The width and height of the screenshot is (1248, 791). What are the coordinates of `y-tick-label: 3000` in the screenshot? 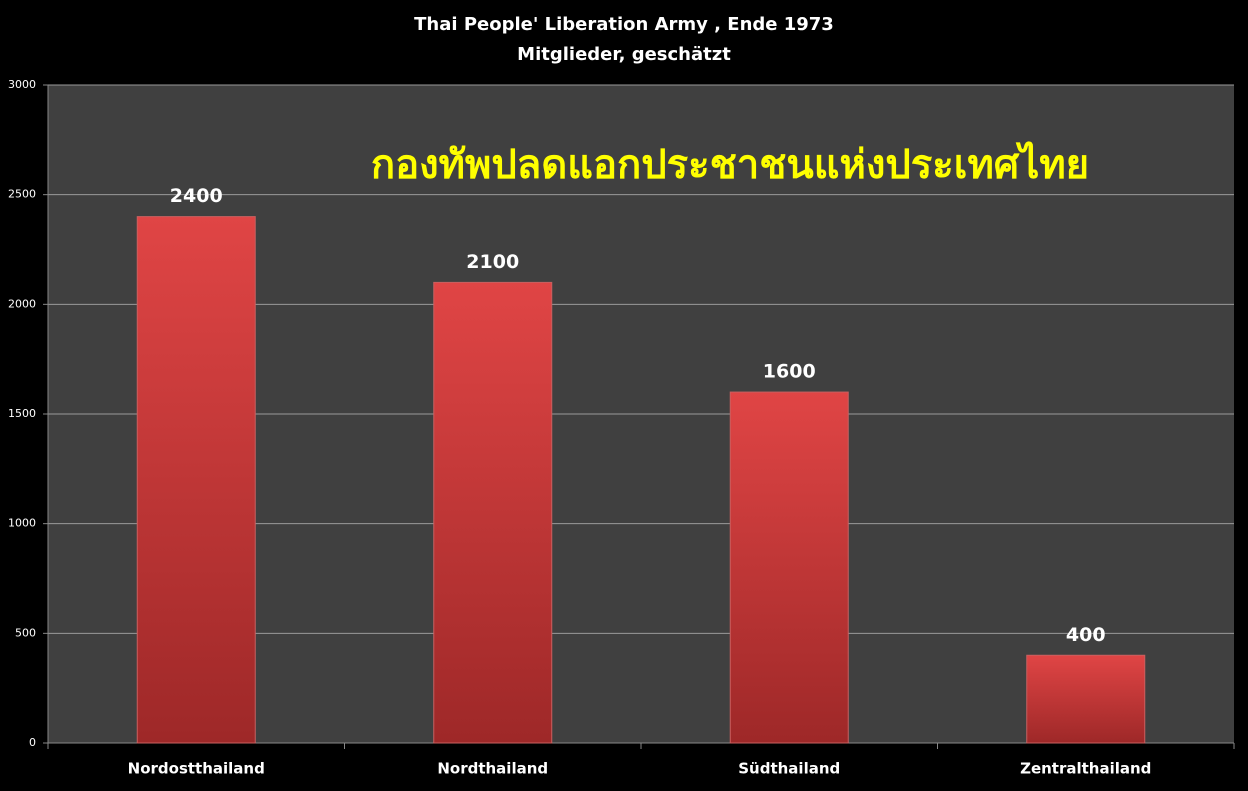 It's located at (22, 84).